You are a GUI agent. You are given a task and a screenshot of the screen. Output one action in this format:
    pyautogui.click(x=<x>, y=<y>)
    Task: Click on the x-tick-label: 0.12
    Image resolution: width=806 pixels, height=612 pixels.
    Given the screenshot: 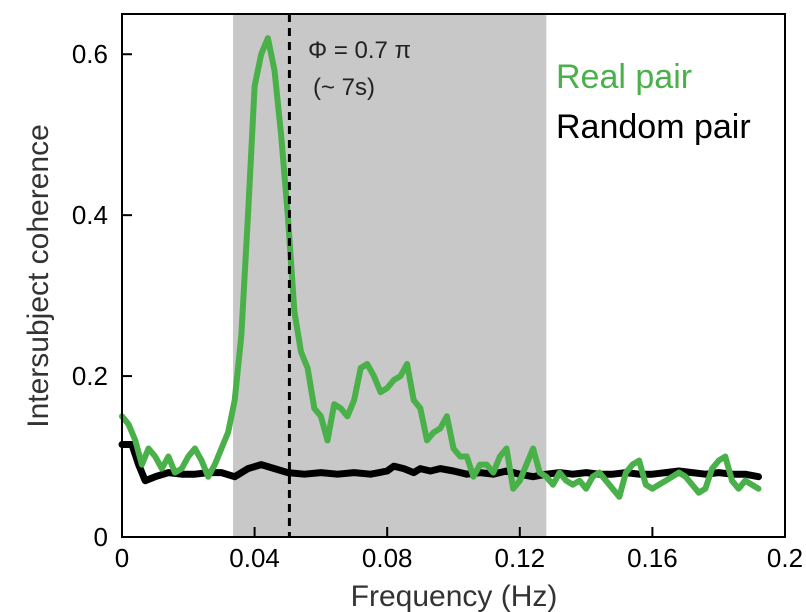 What is the action you would take?
    pyautogui.click(x=519, y=558)
    